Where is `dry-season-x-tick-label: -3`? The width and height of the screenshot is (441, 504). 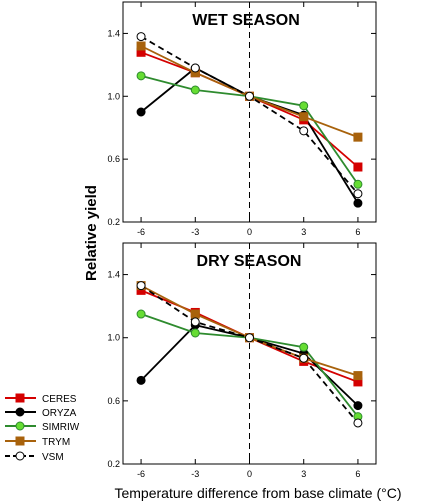
dry-season-x-tick-label: -3 is located at coordinates (195, 474).